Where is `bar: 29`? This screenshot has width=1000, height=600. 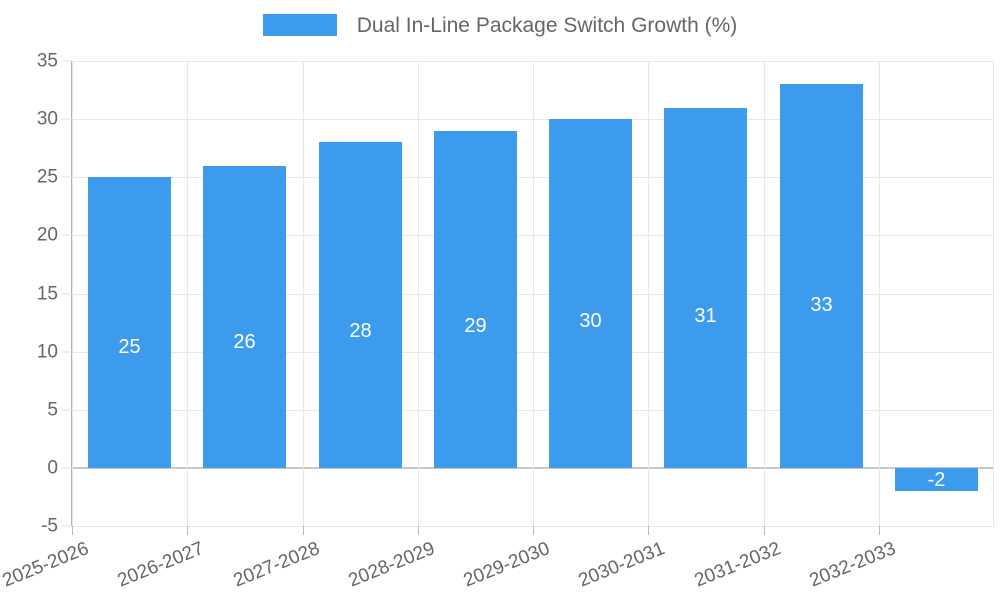
bar: 29 is located at coordinates (475, 299).